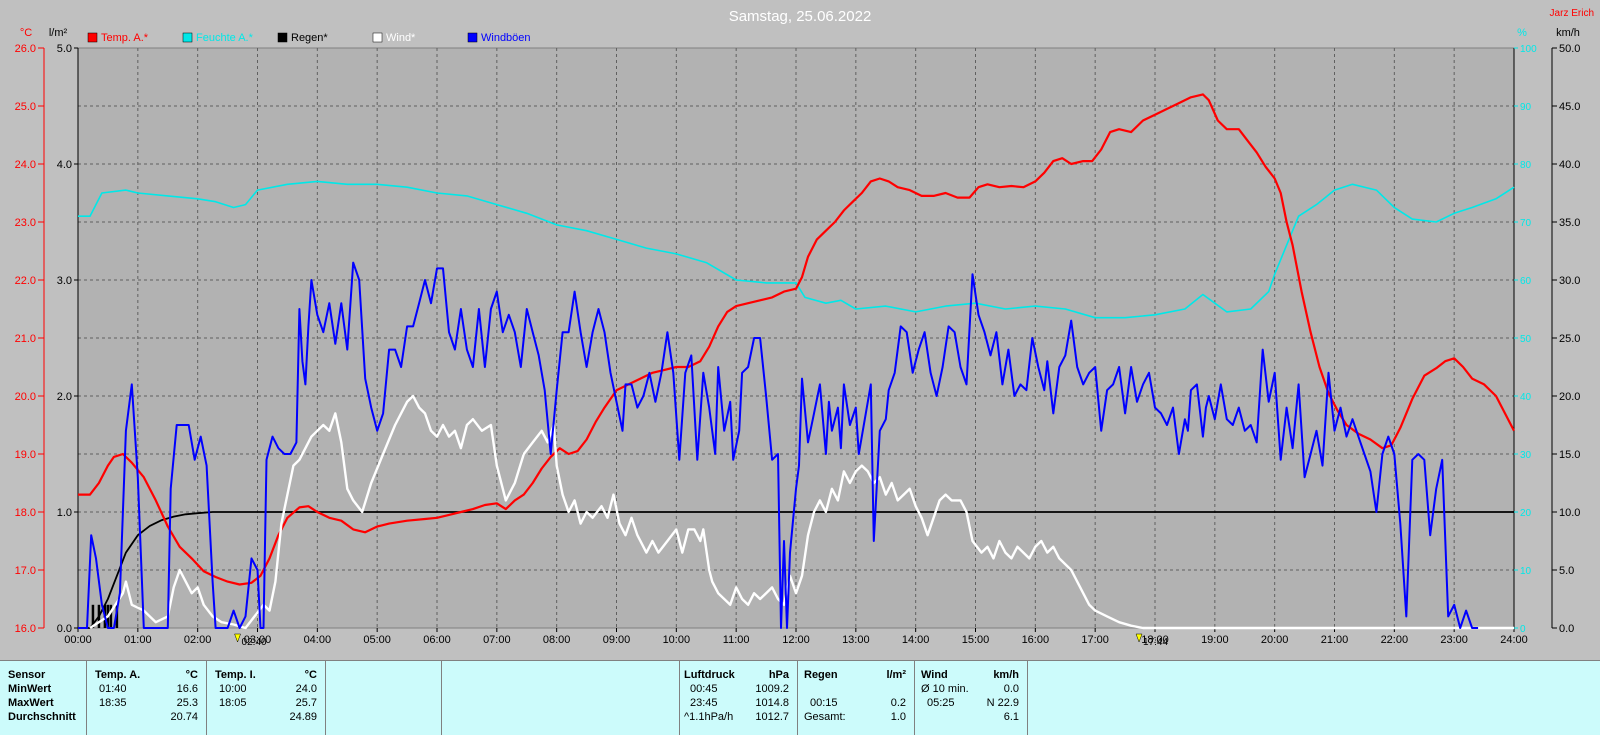 This screenshot has height=735, width=1600. Describe the element at coordinates (302, 38) in the screenshot. I see `legend-item-rain: Regen*` at that location.